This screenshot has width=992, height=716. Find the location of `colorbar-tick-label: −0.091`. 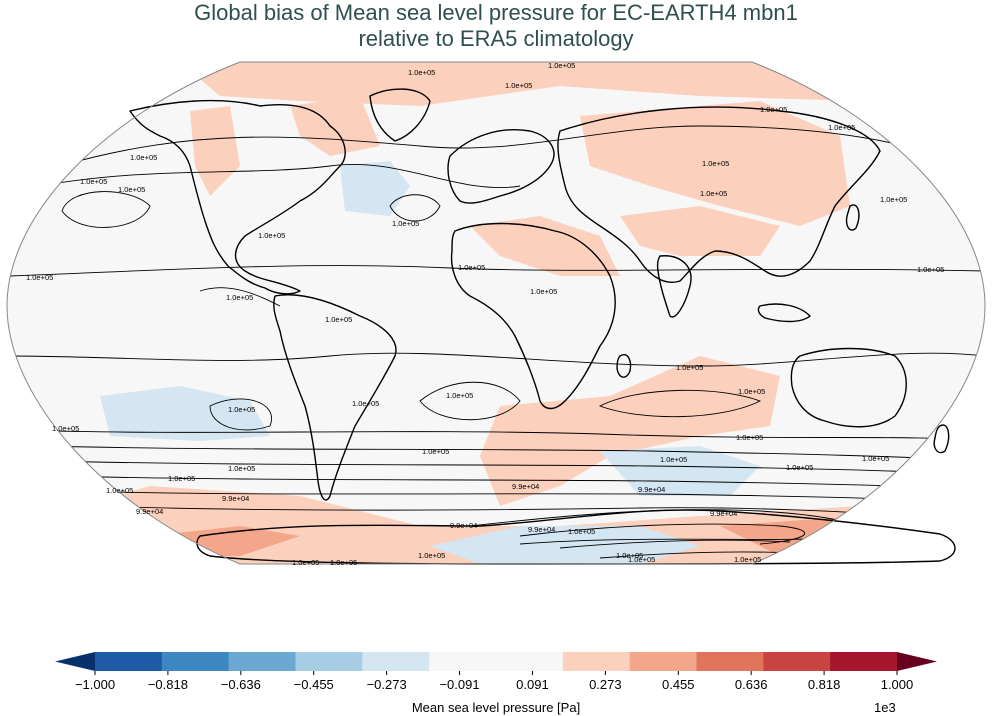

colorbar-tick-label: −0.091 is located at coordinates (459, 684).